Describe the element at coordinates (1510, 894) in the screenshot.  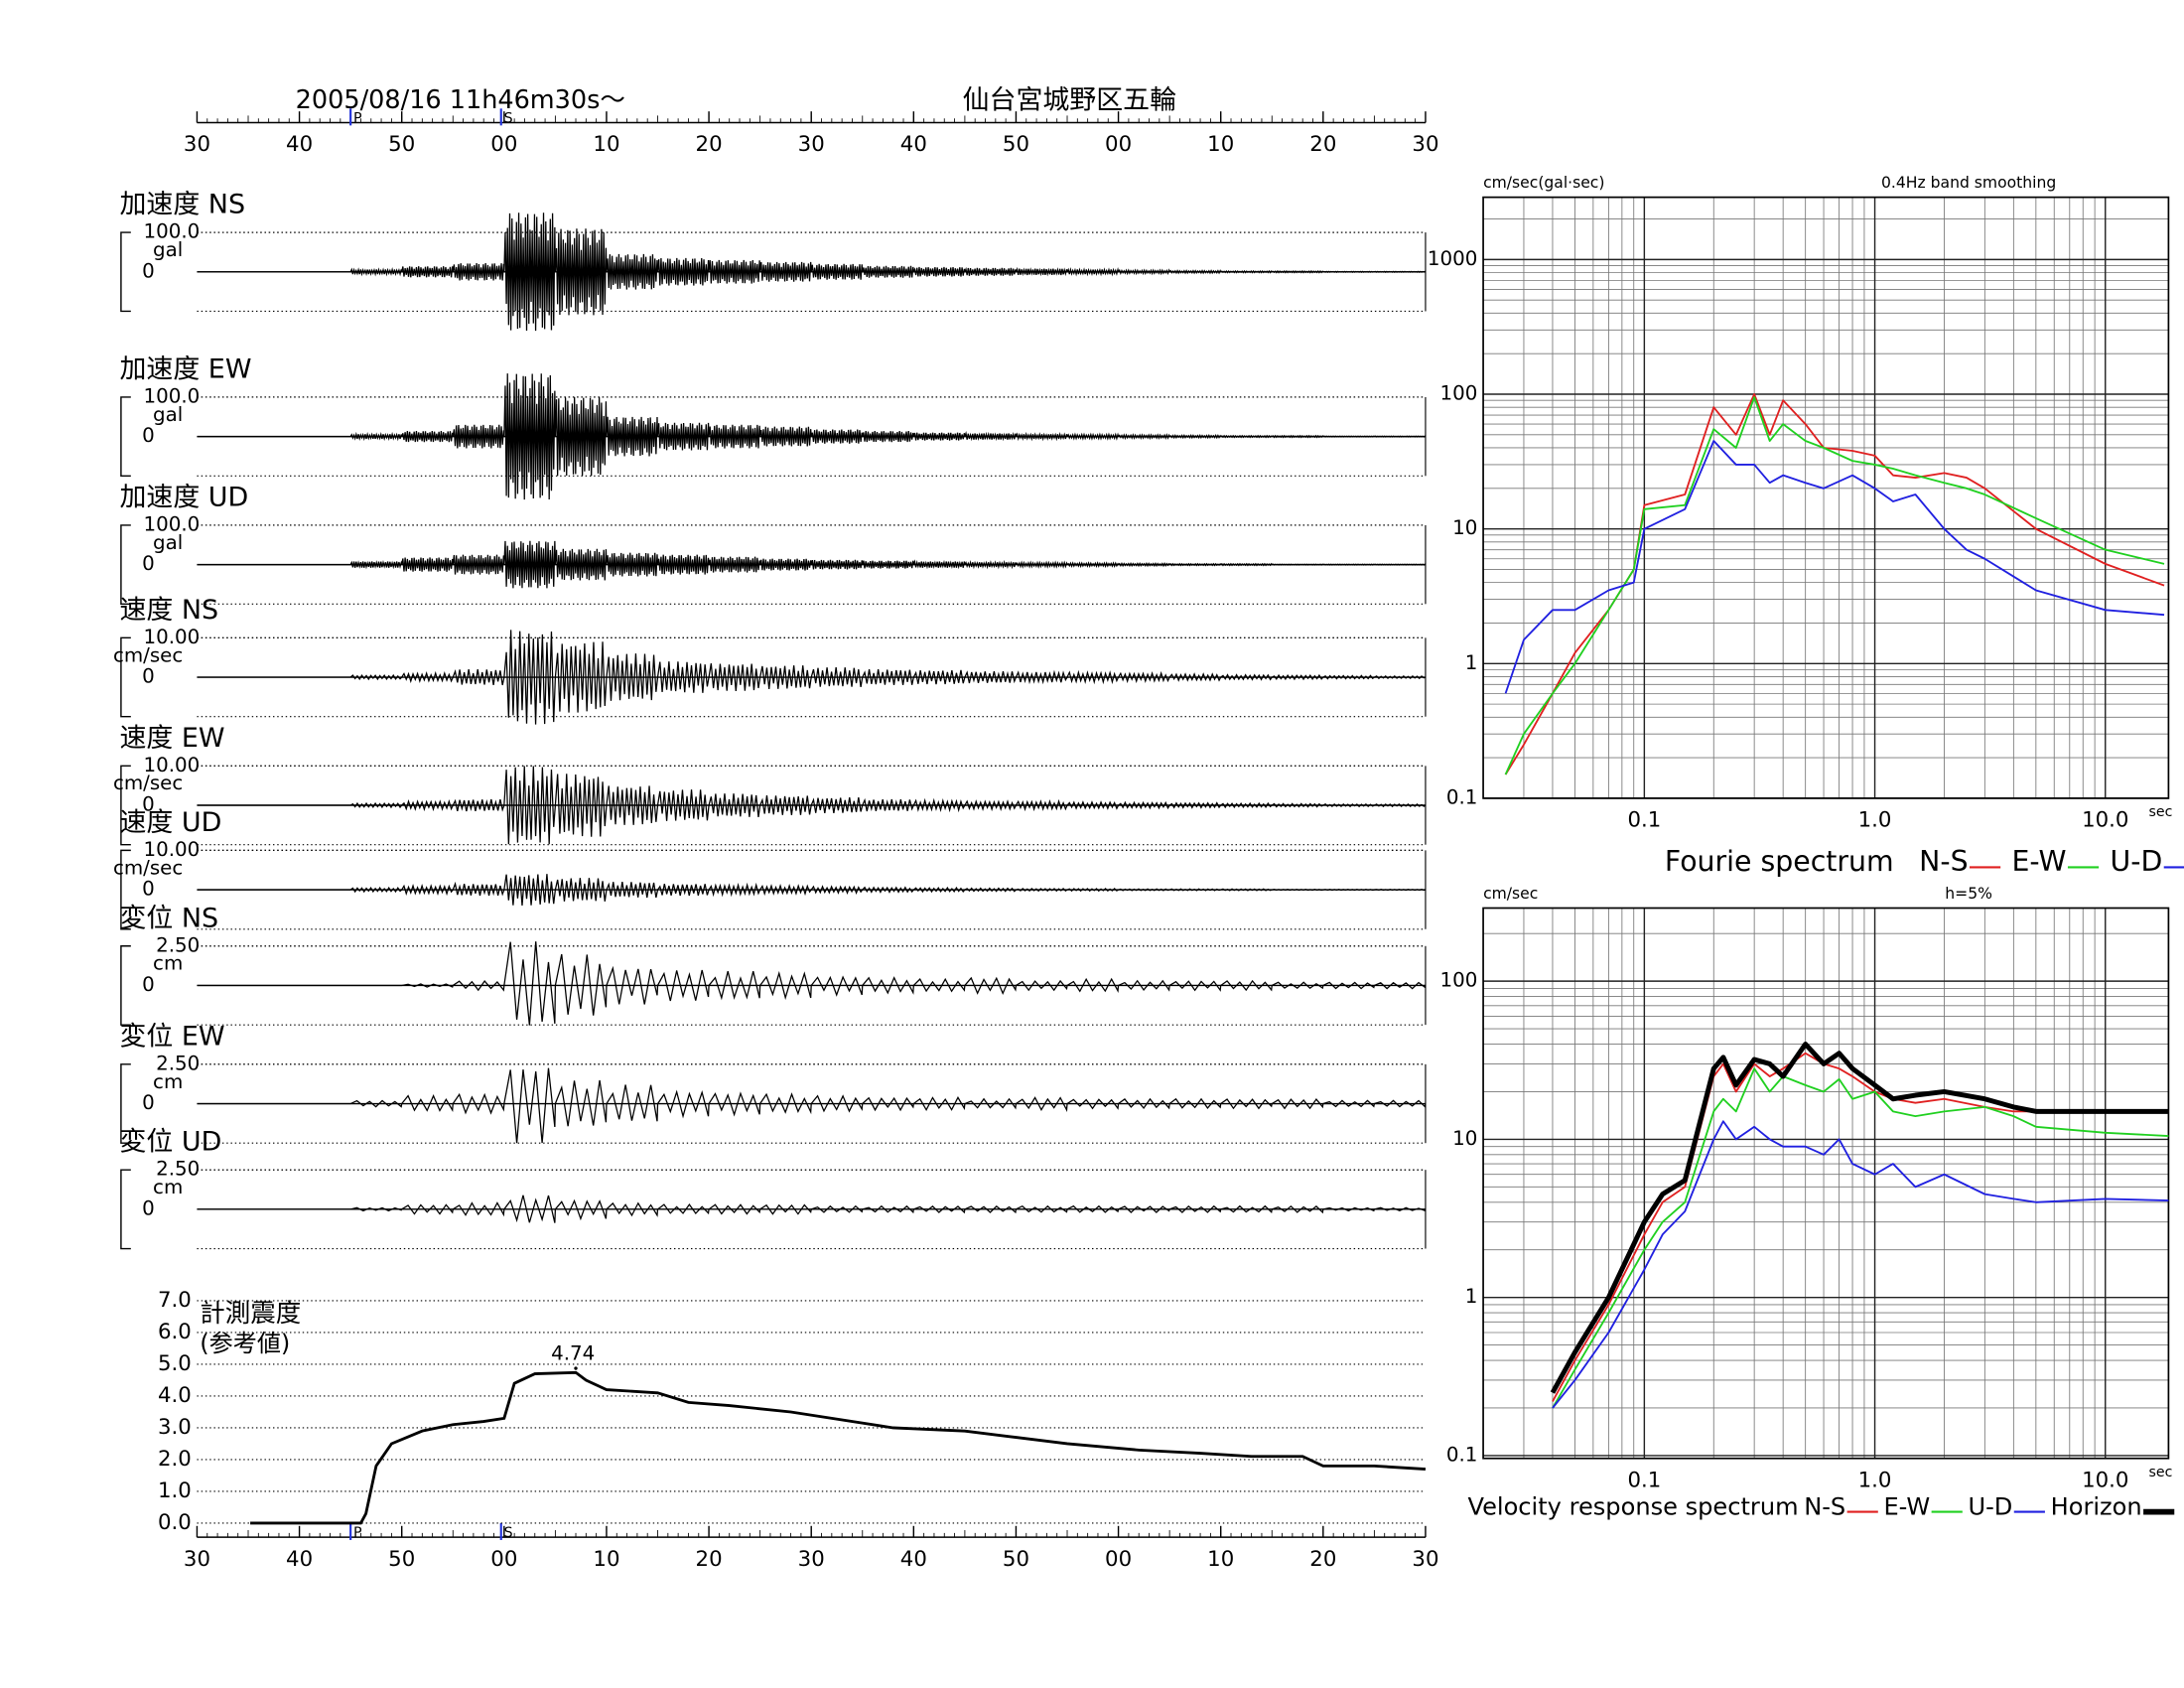
I see `y-axis-unit: cm/sec` at that location.